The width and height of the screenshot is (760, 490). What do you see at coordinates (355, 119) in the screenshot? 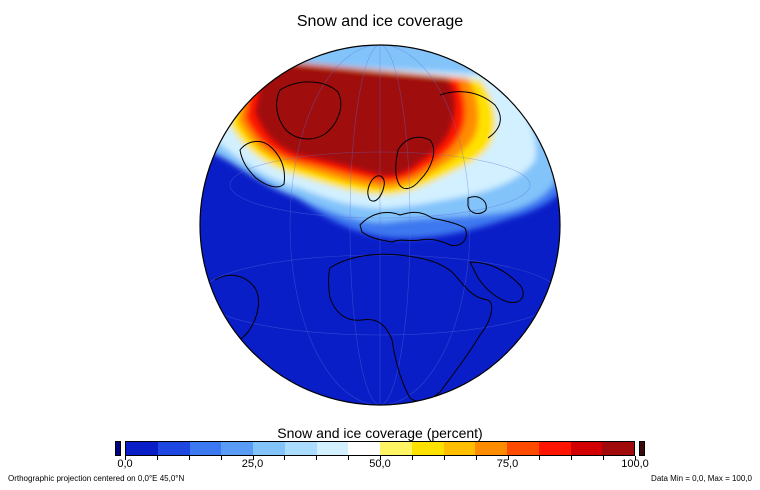
I see `coverage-band-max` at bounding box center [355, 119].